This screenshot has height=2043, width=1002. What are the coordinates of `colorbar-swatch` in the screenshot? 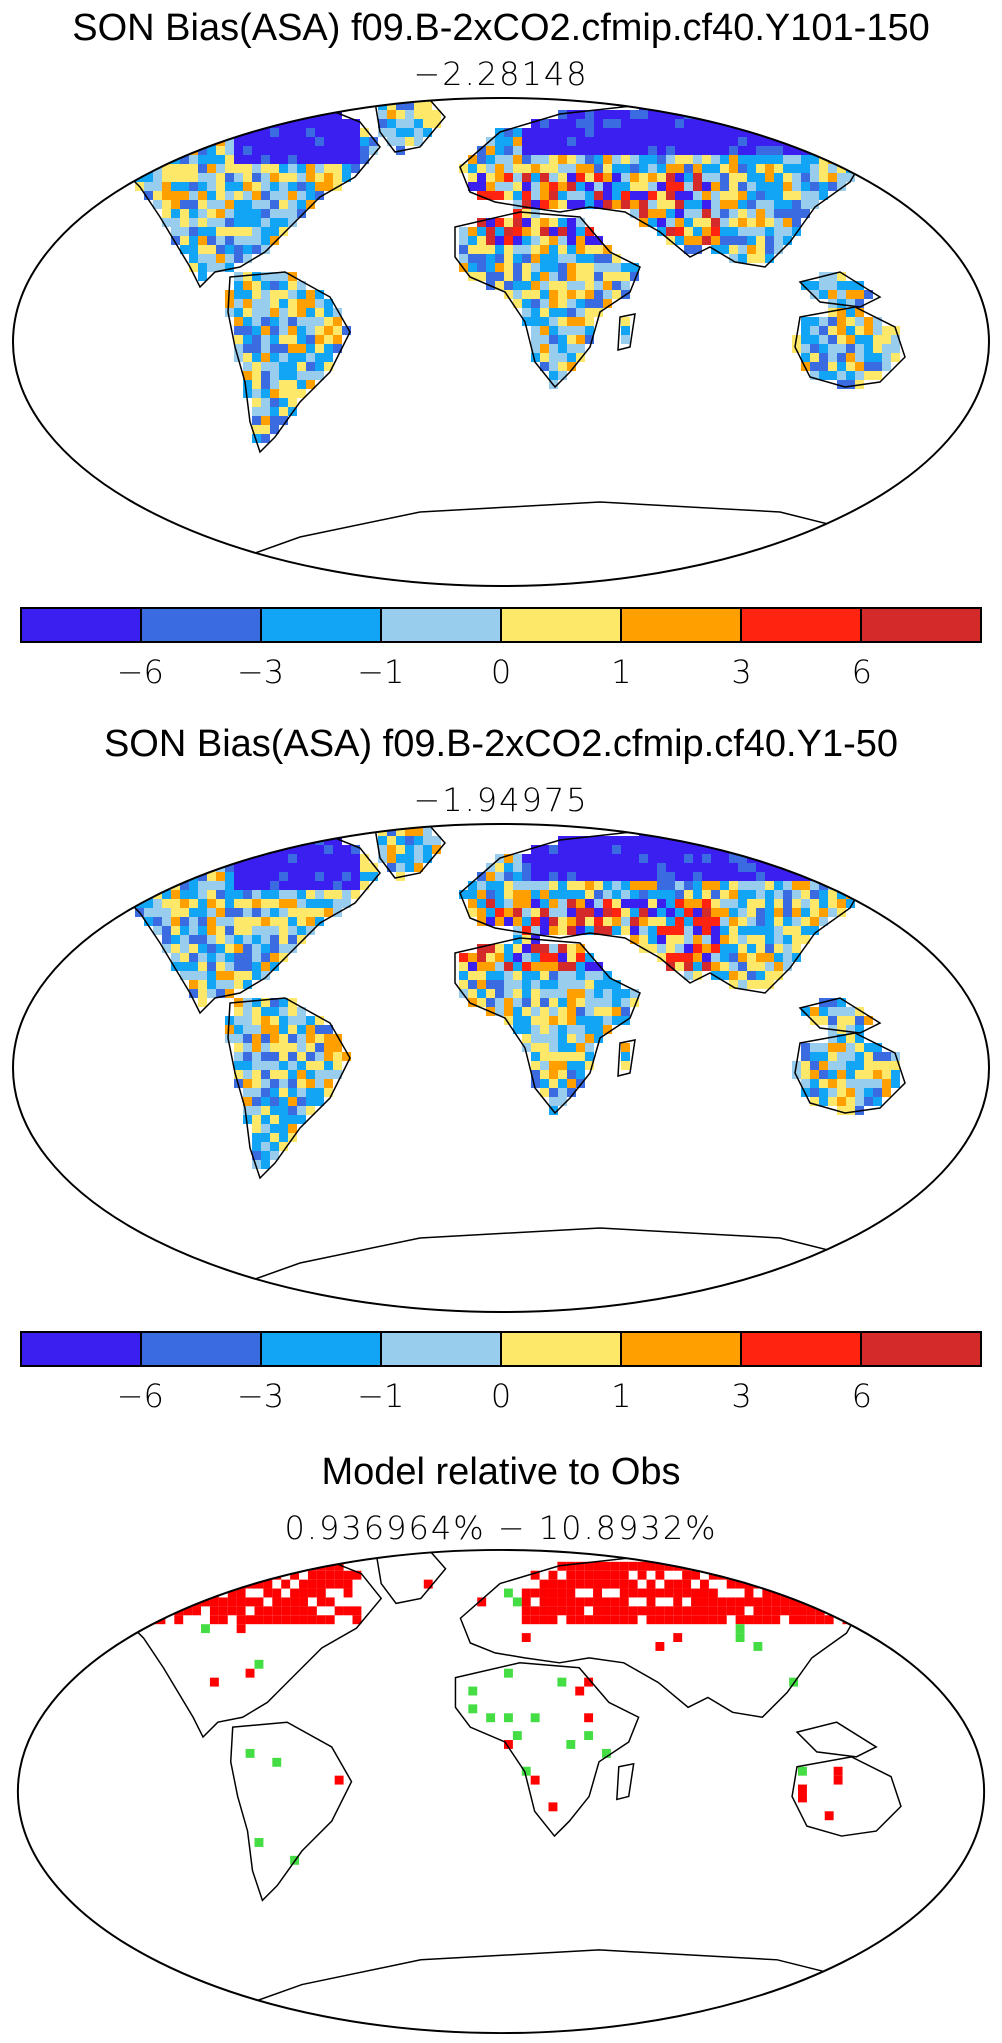 It's located at (442, 1349).